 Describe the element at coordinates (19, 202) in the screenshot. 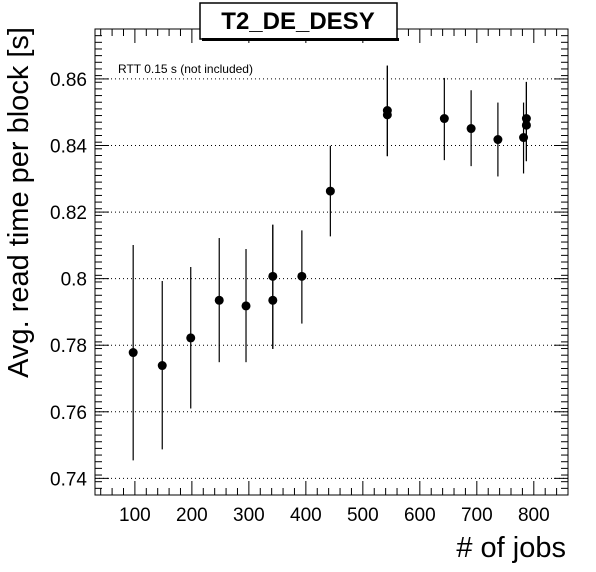

I see `y-axis-label: Avg. read time per block [s]` at that location.